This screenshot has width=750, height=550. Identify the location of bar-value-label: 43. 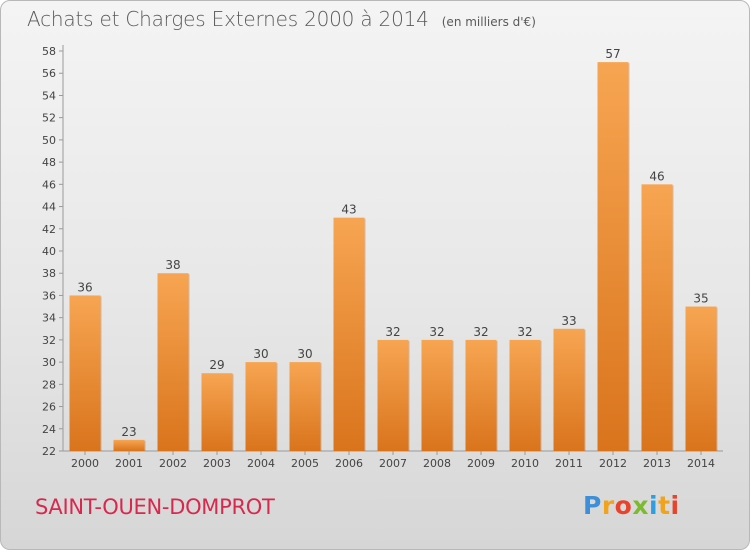
(348, 210).